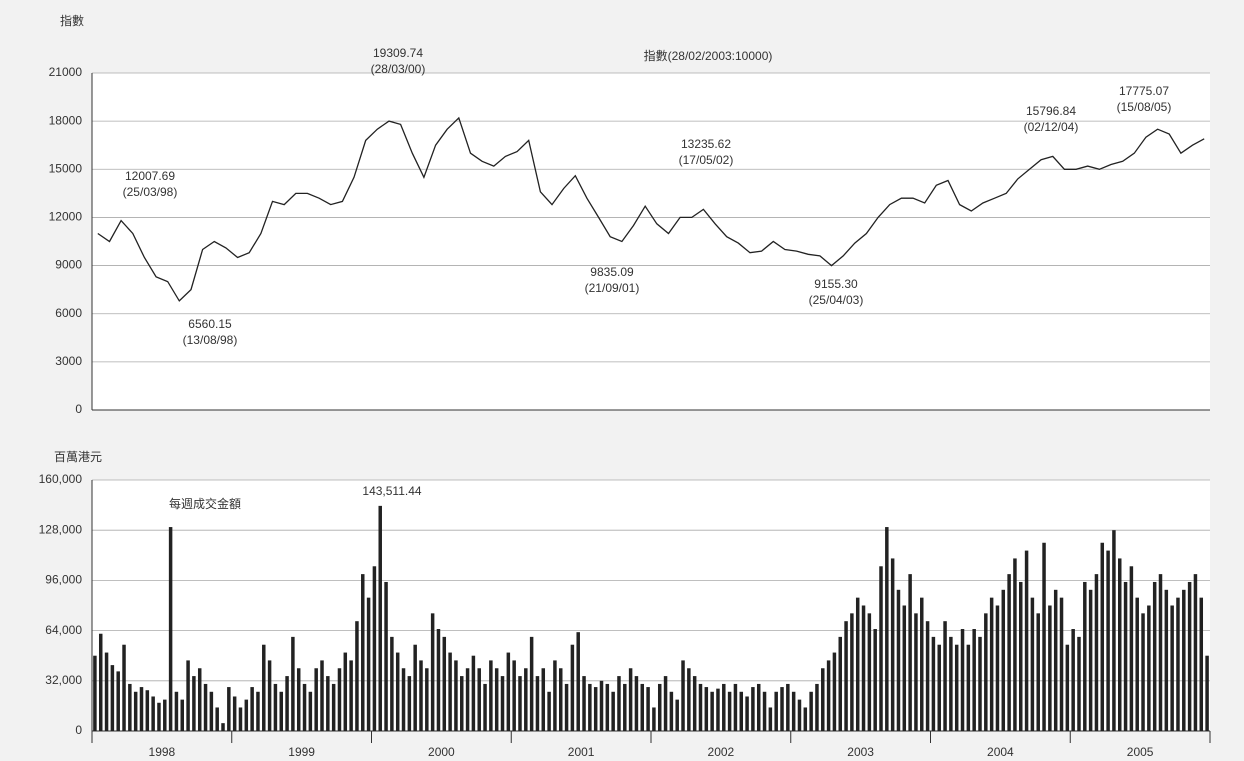  Describe the element at coordinates (836, 284) in the screenshot. I see `annotation-value: 9155.30` at that location.